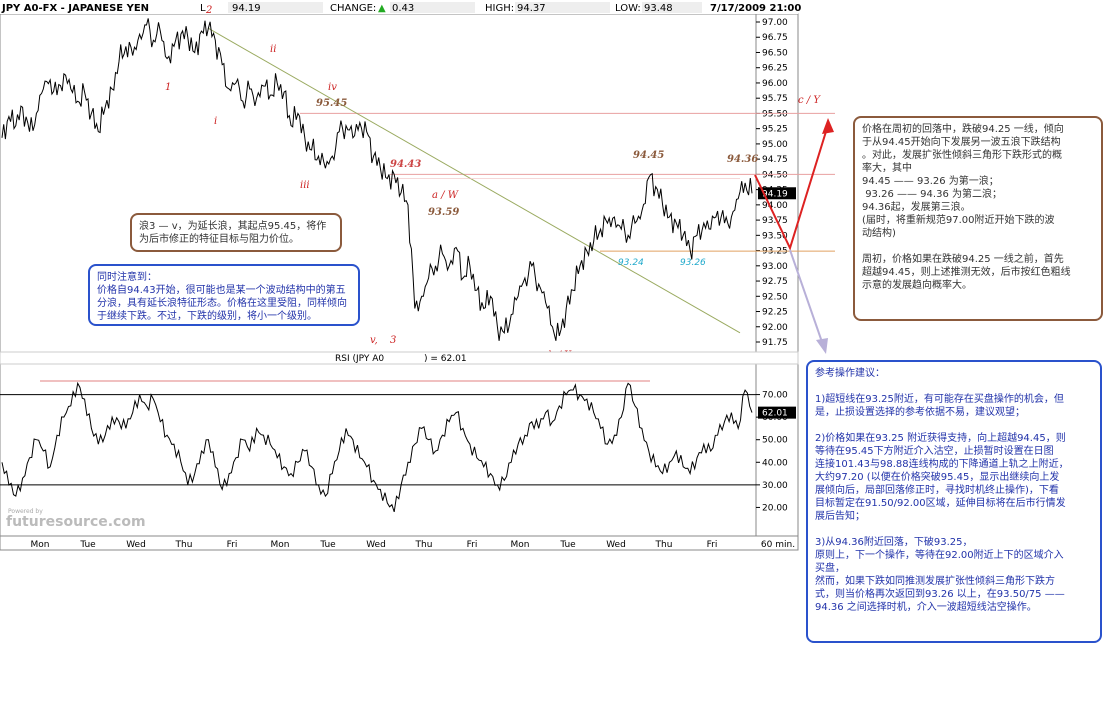 This screenshot has height=716, width=1107. What do you see at coordinates (806, 296) in the screenshot?
I see `alt-projection-arrow` at bounding box center [806, 296].